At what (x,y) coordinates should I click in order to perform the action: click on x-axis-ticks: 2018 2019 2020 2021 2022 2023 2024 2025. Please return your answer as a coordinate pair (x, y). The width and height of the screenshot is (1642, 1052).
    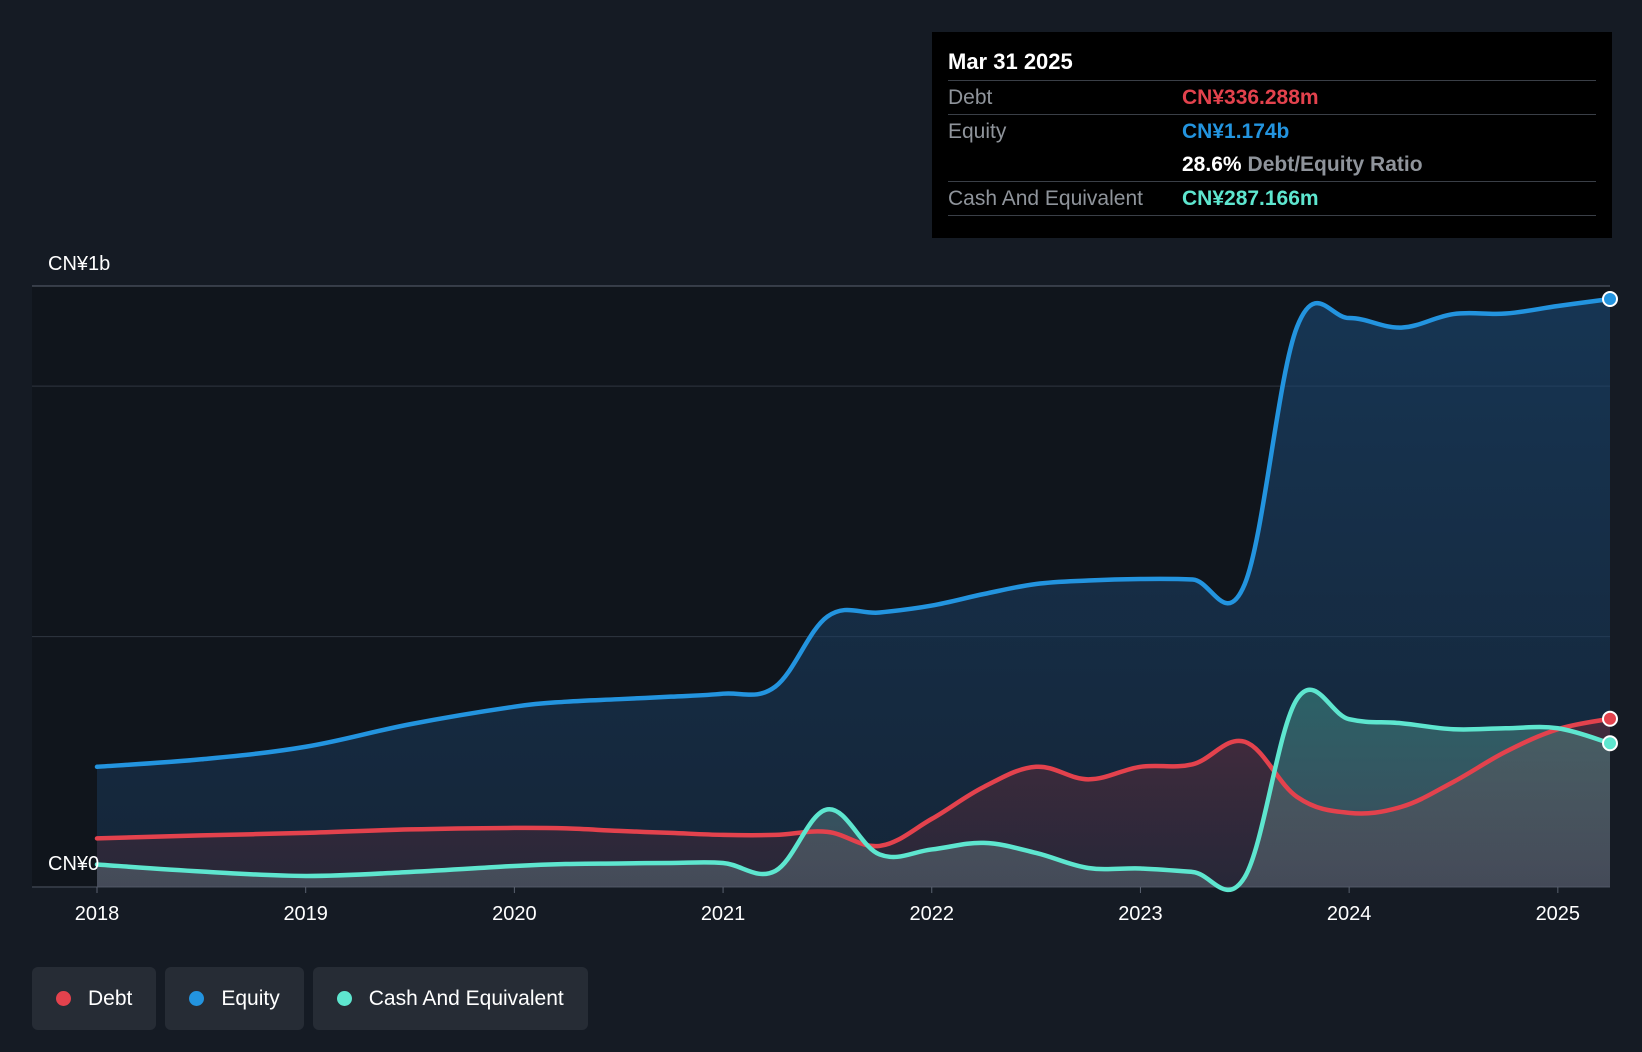
    Looking at the image, I should click on (827, 906).